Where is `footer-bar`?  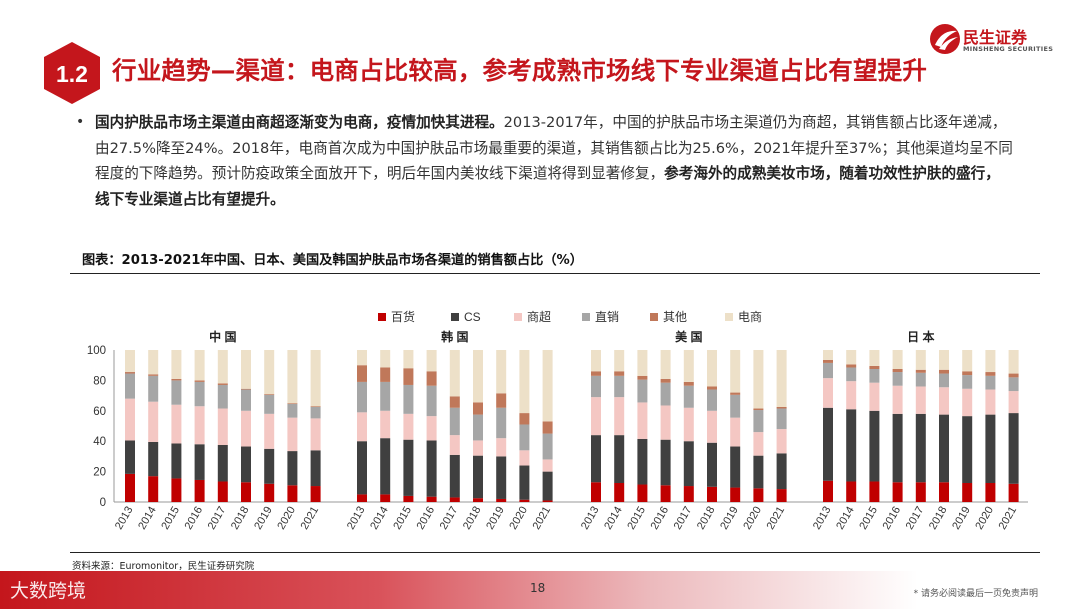
footer-bar is located at coordinates (540, 590).